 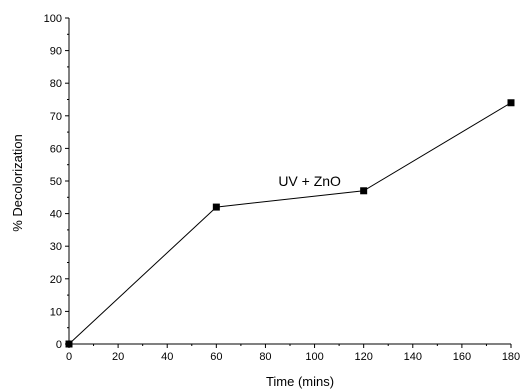 What do you see at coordinates (56, 280) in the screenshot?
I see `y-tick-label: 20` at bounding box center [56, 280].